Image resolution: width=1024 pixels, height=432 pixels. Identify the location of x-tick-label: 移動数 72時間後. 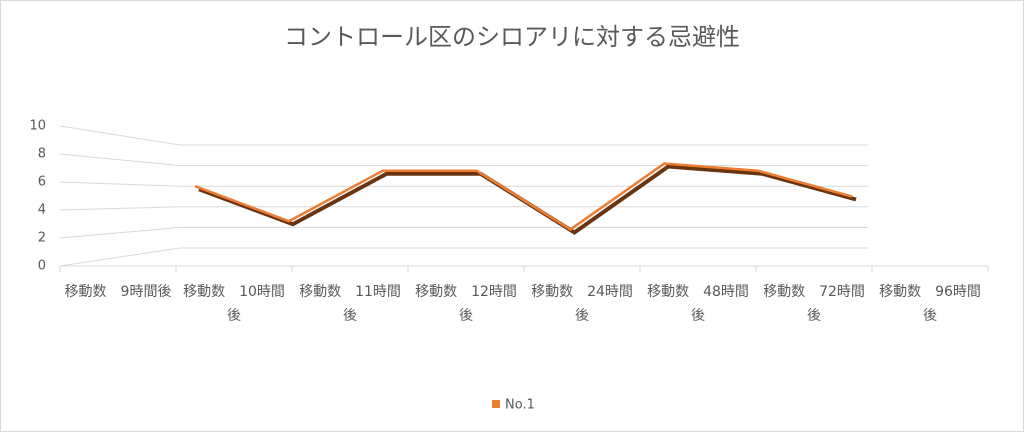
(814, 304).